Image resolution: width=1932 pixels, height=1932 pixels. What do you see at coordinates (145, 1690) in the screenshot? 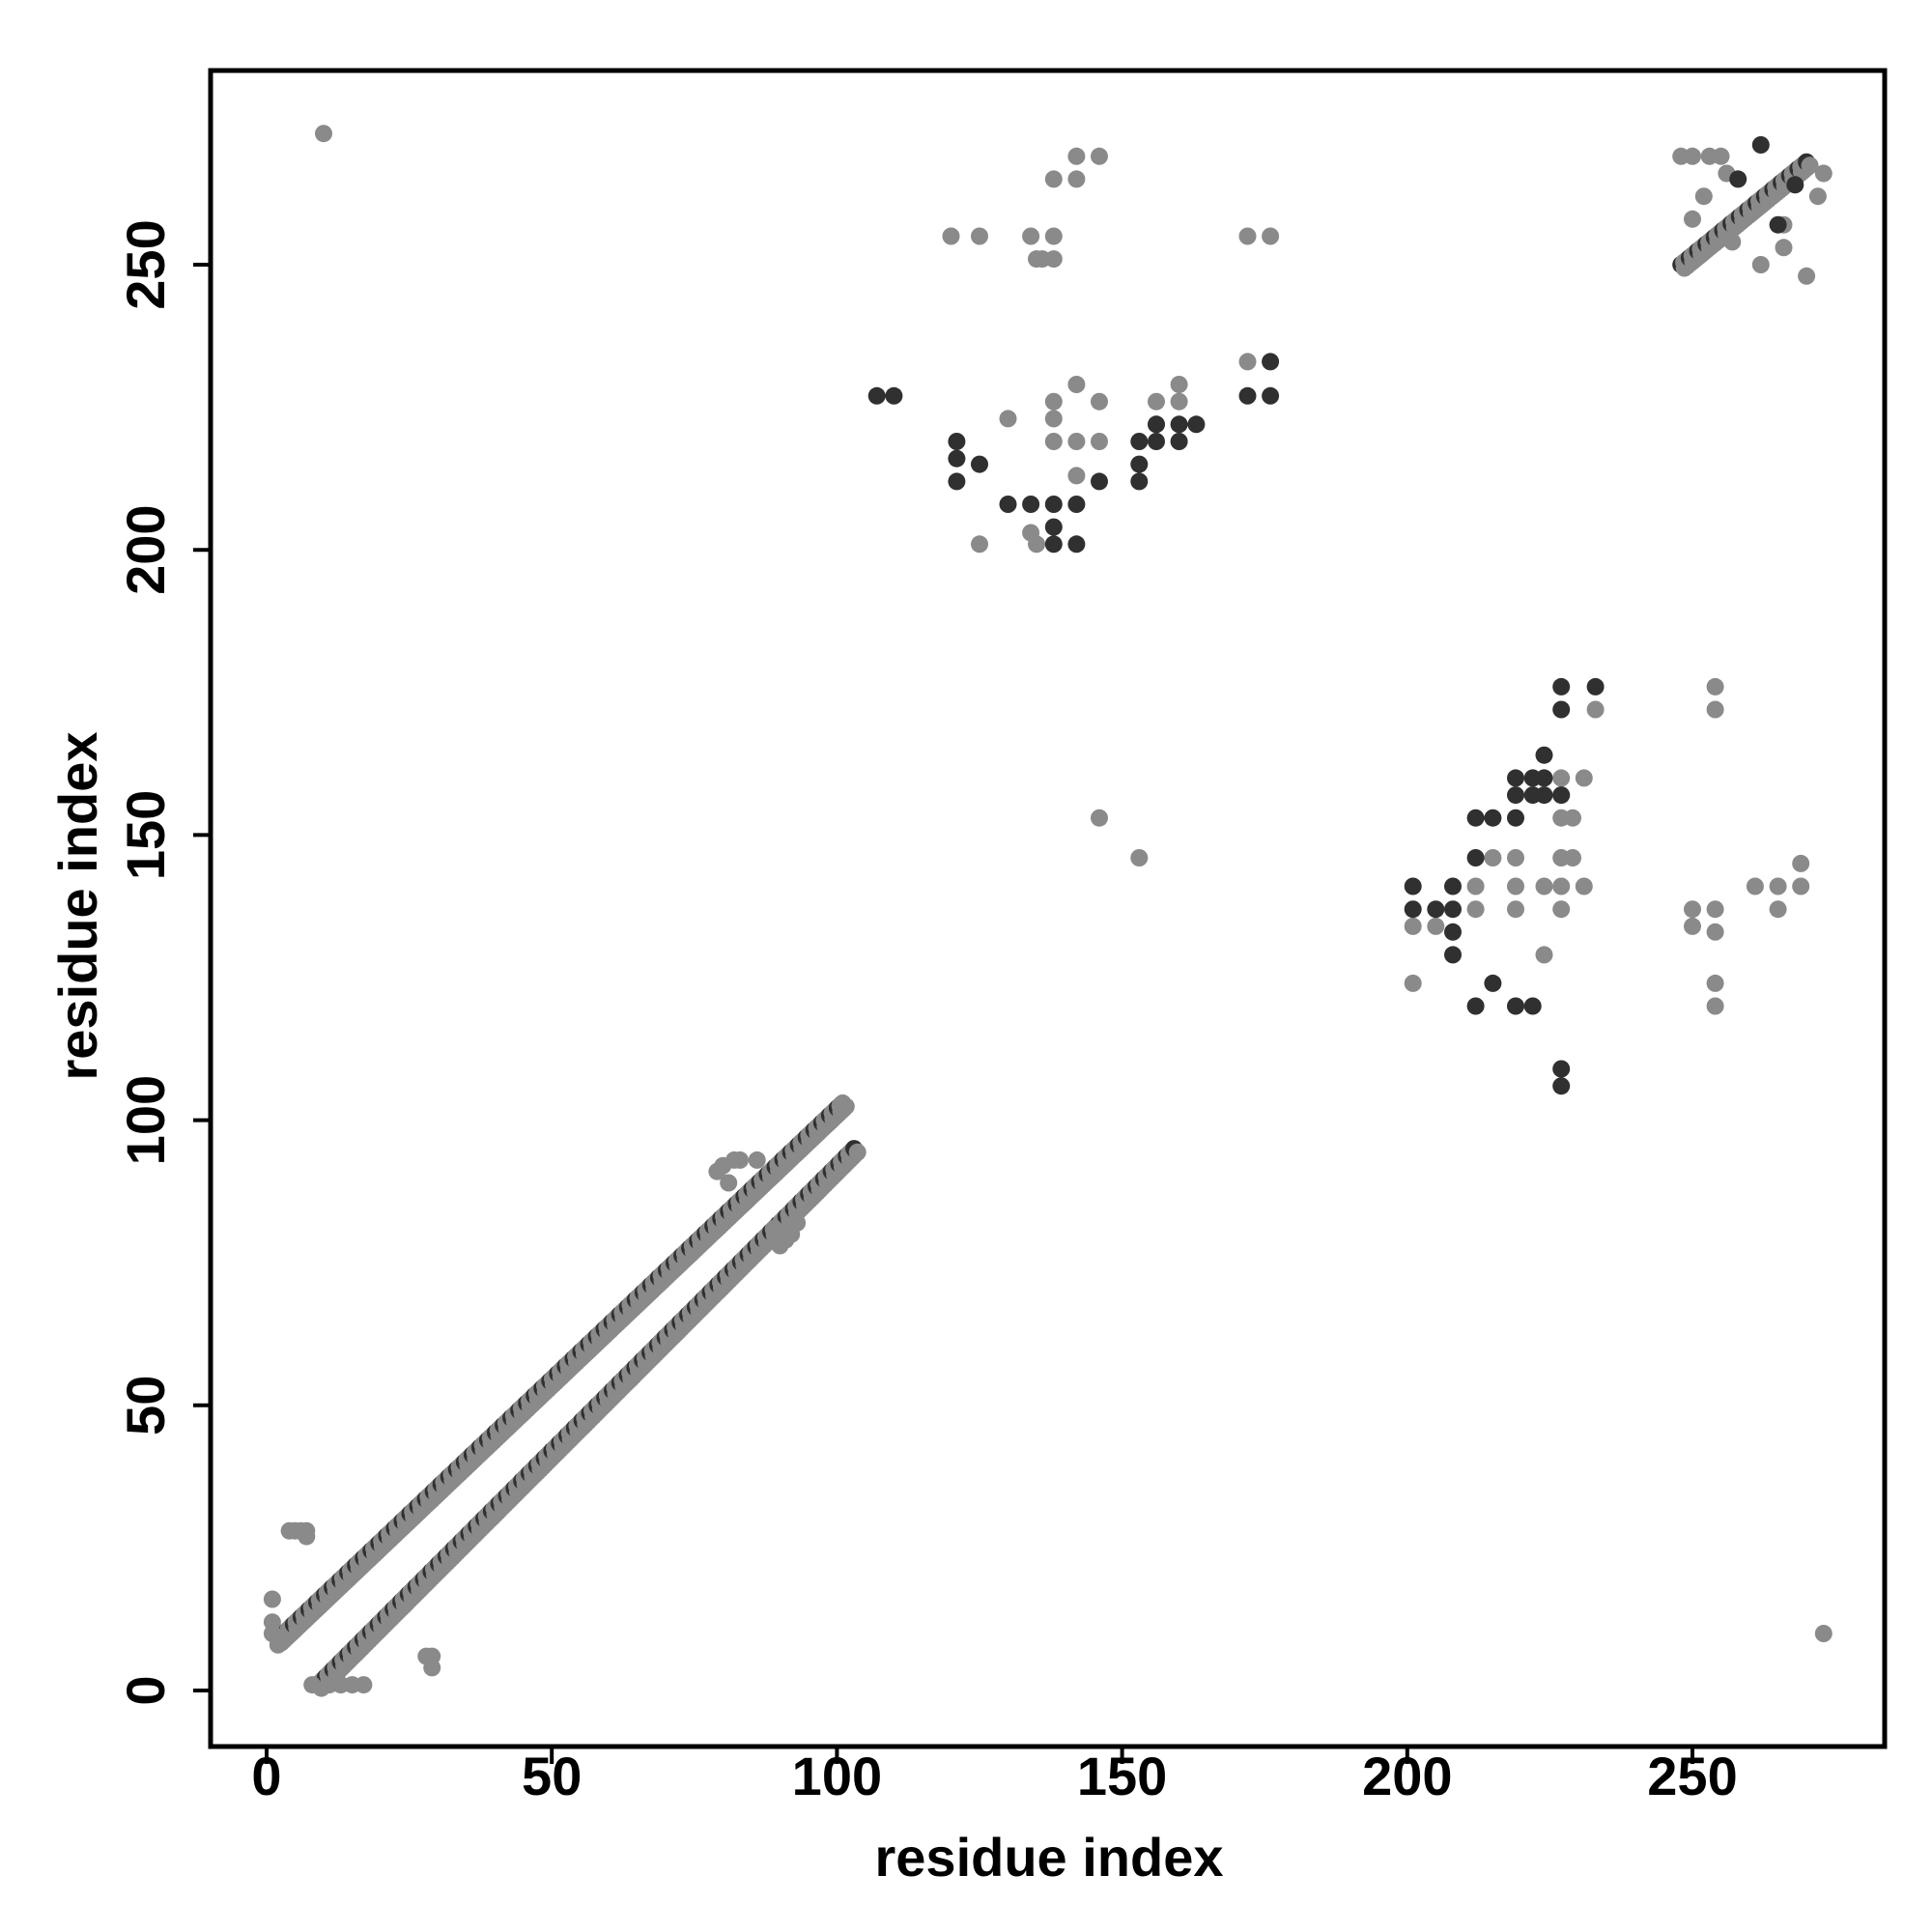
I see `y-tick-label: 0` at bounding box center [145, 1690].